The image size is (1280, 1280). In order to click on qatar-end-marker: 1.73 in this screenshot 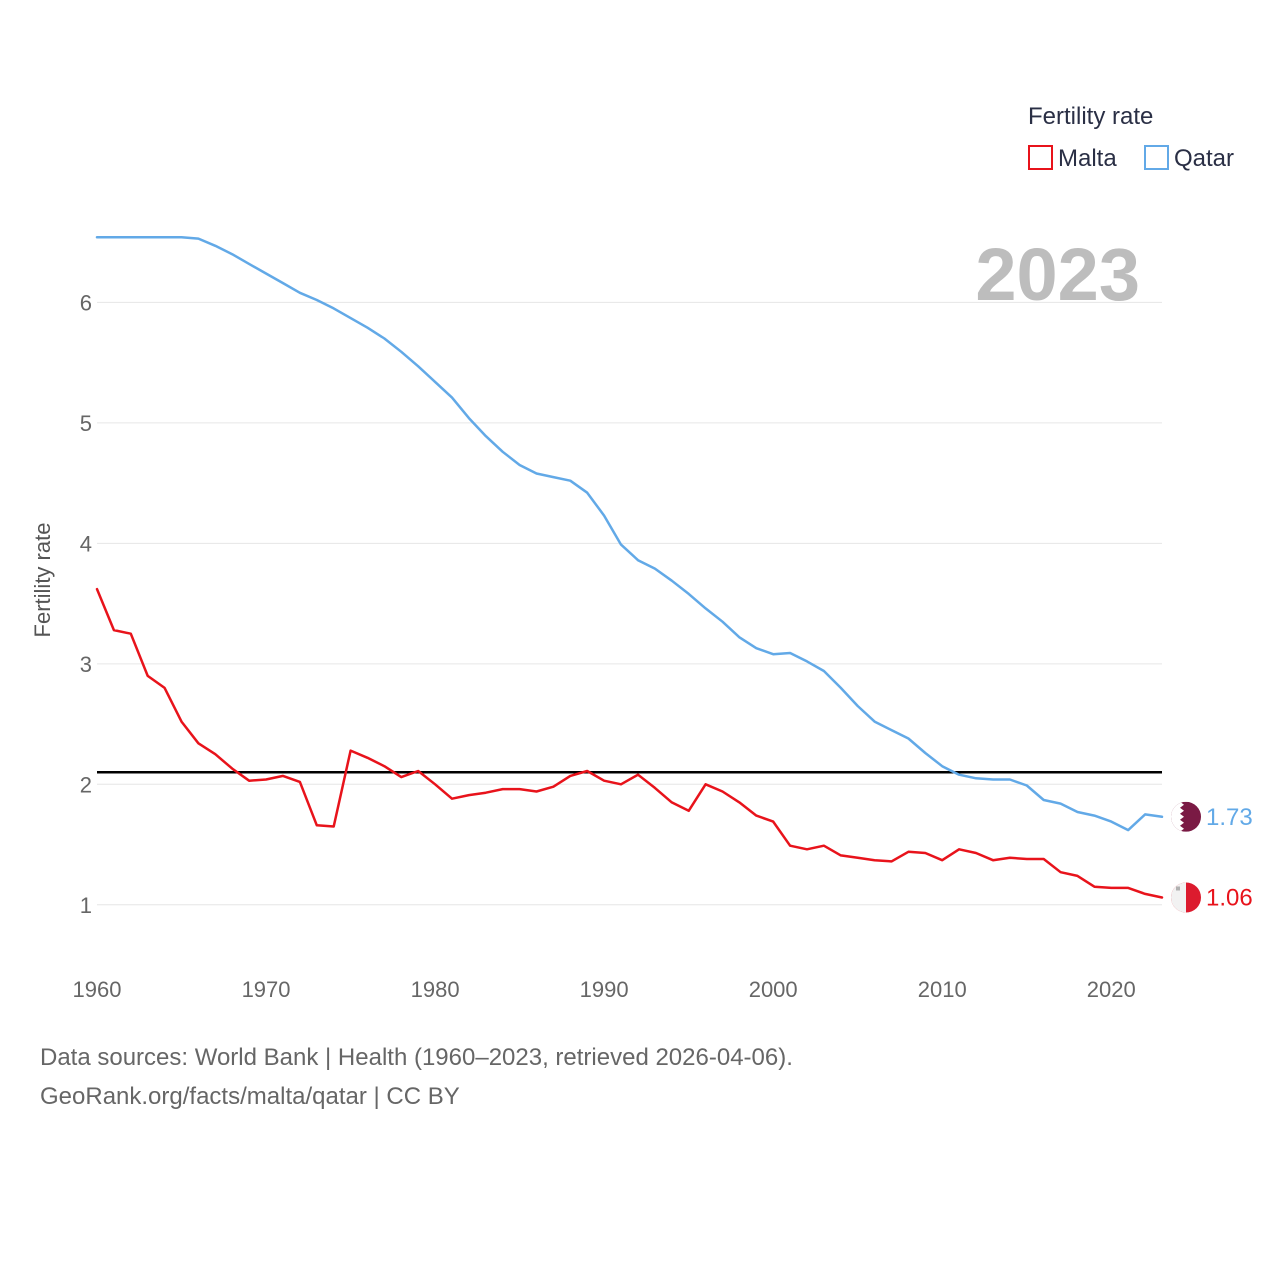, I will do `click(1212, 816)`.